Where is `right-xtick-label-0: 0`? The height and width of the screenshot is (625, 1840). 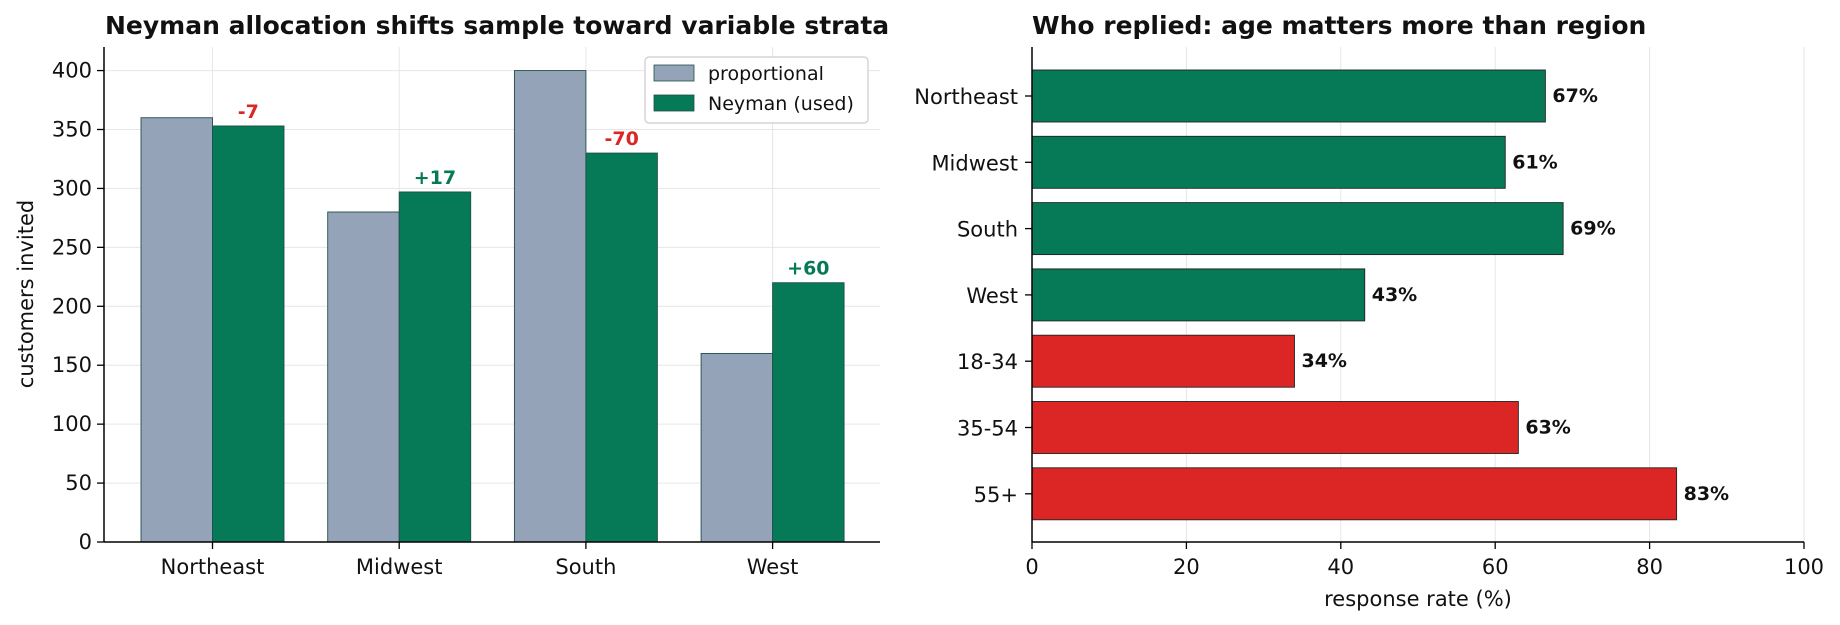 right-xtick-label-0: 0 is located at coordinates (1031, 567).